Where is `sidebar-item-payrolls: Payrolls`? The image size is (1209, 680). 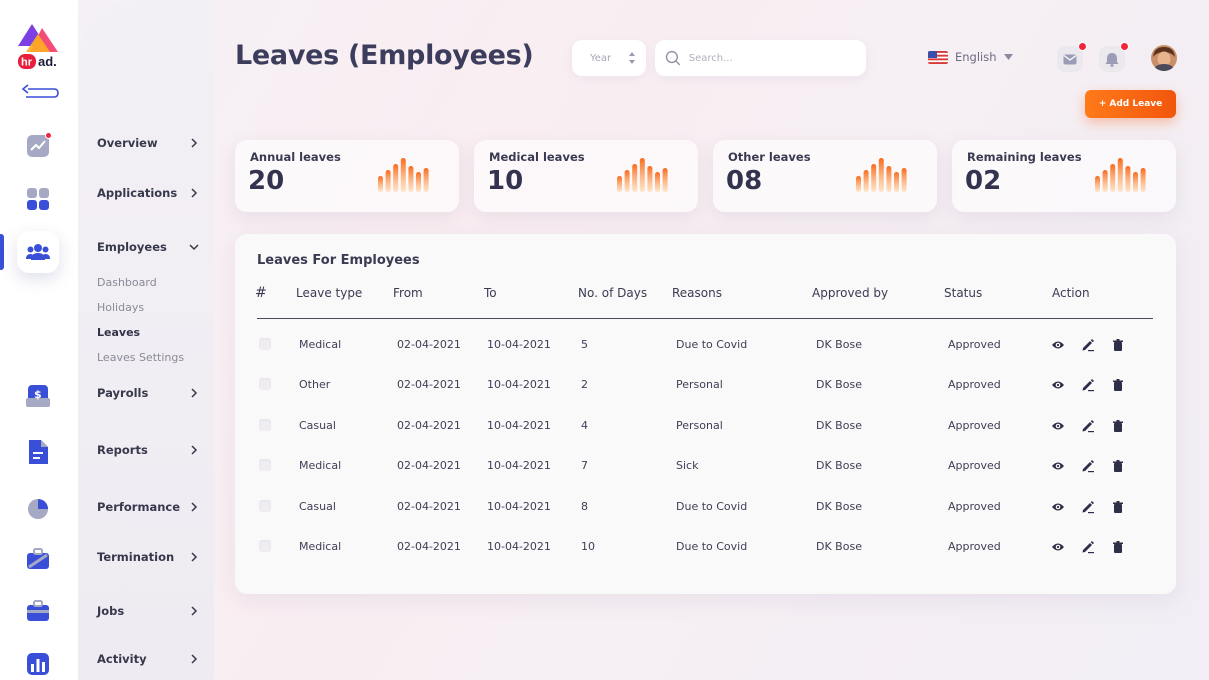 sidebar-item-payrolls: Payrolls is located at coordinates (148, 393).